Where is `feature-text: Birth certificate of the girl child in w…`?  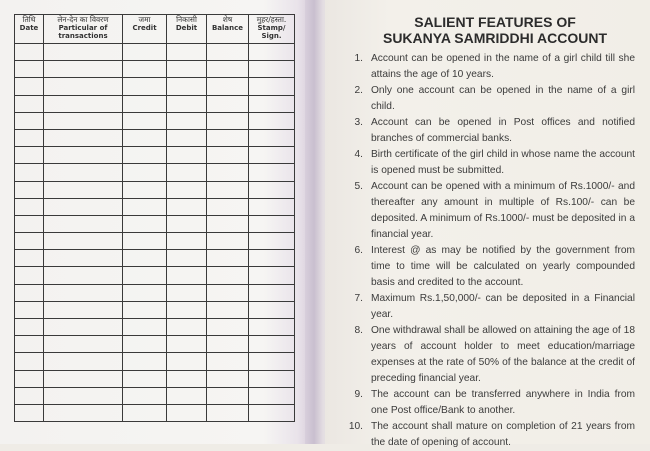
feature-text: Birth certificate of the girl child in w… is located at coordinates (503, 162).